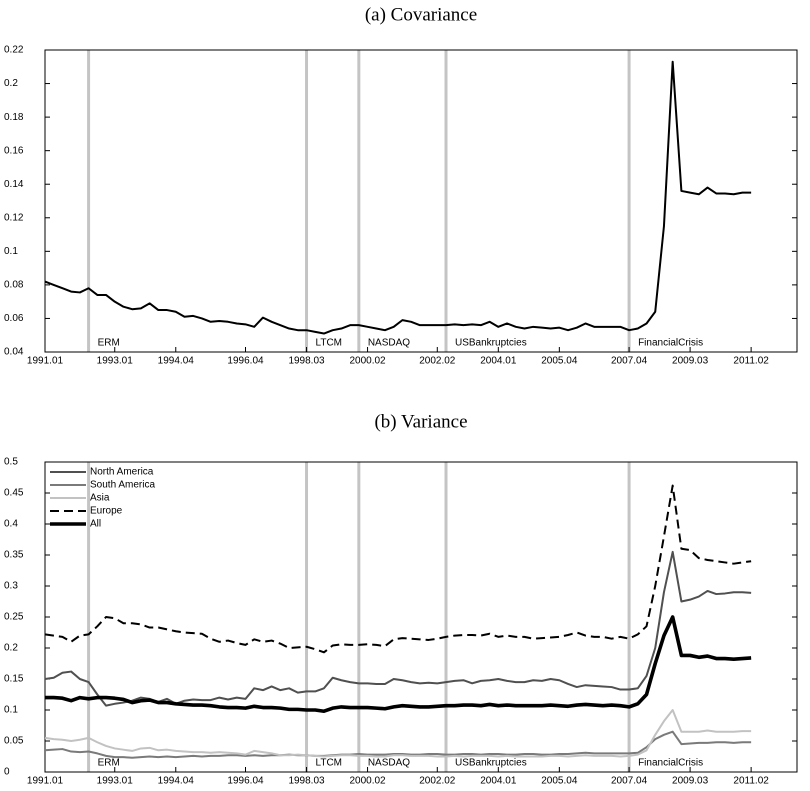 The height and width of the screenshot is (791, 810). What do you see at coordinates (11, 524) in the screenshot?
I see `y-tick-label: 0.4` at bounding box center [11, 524].